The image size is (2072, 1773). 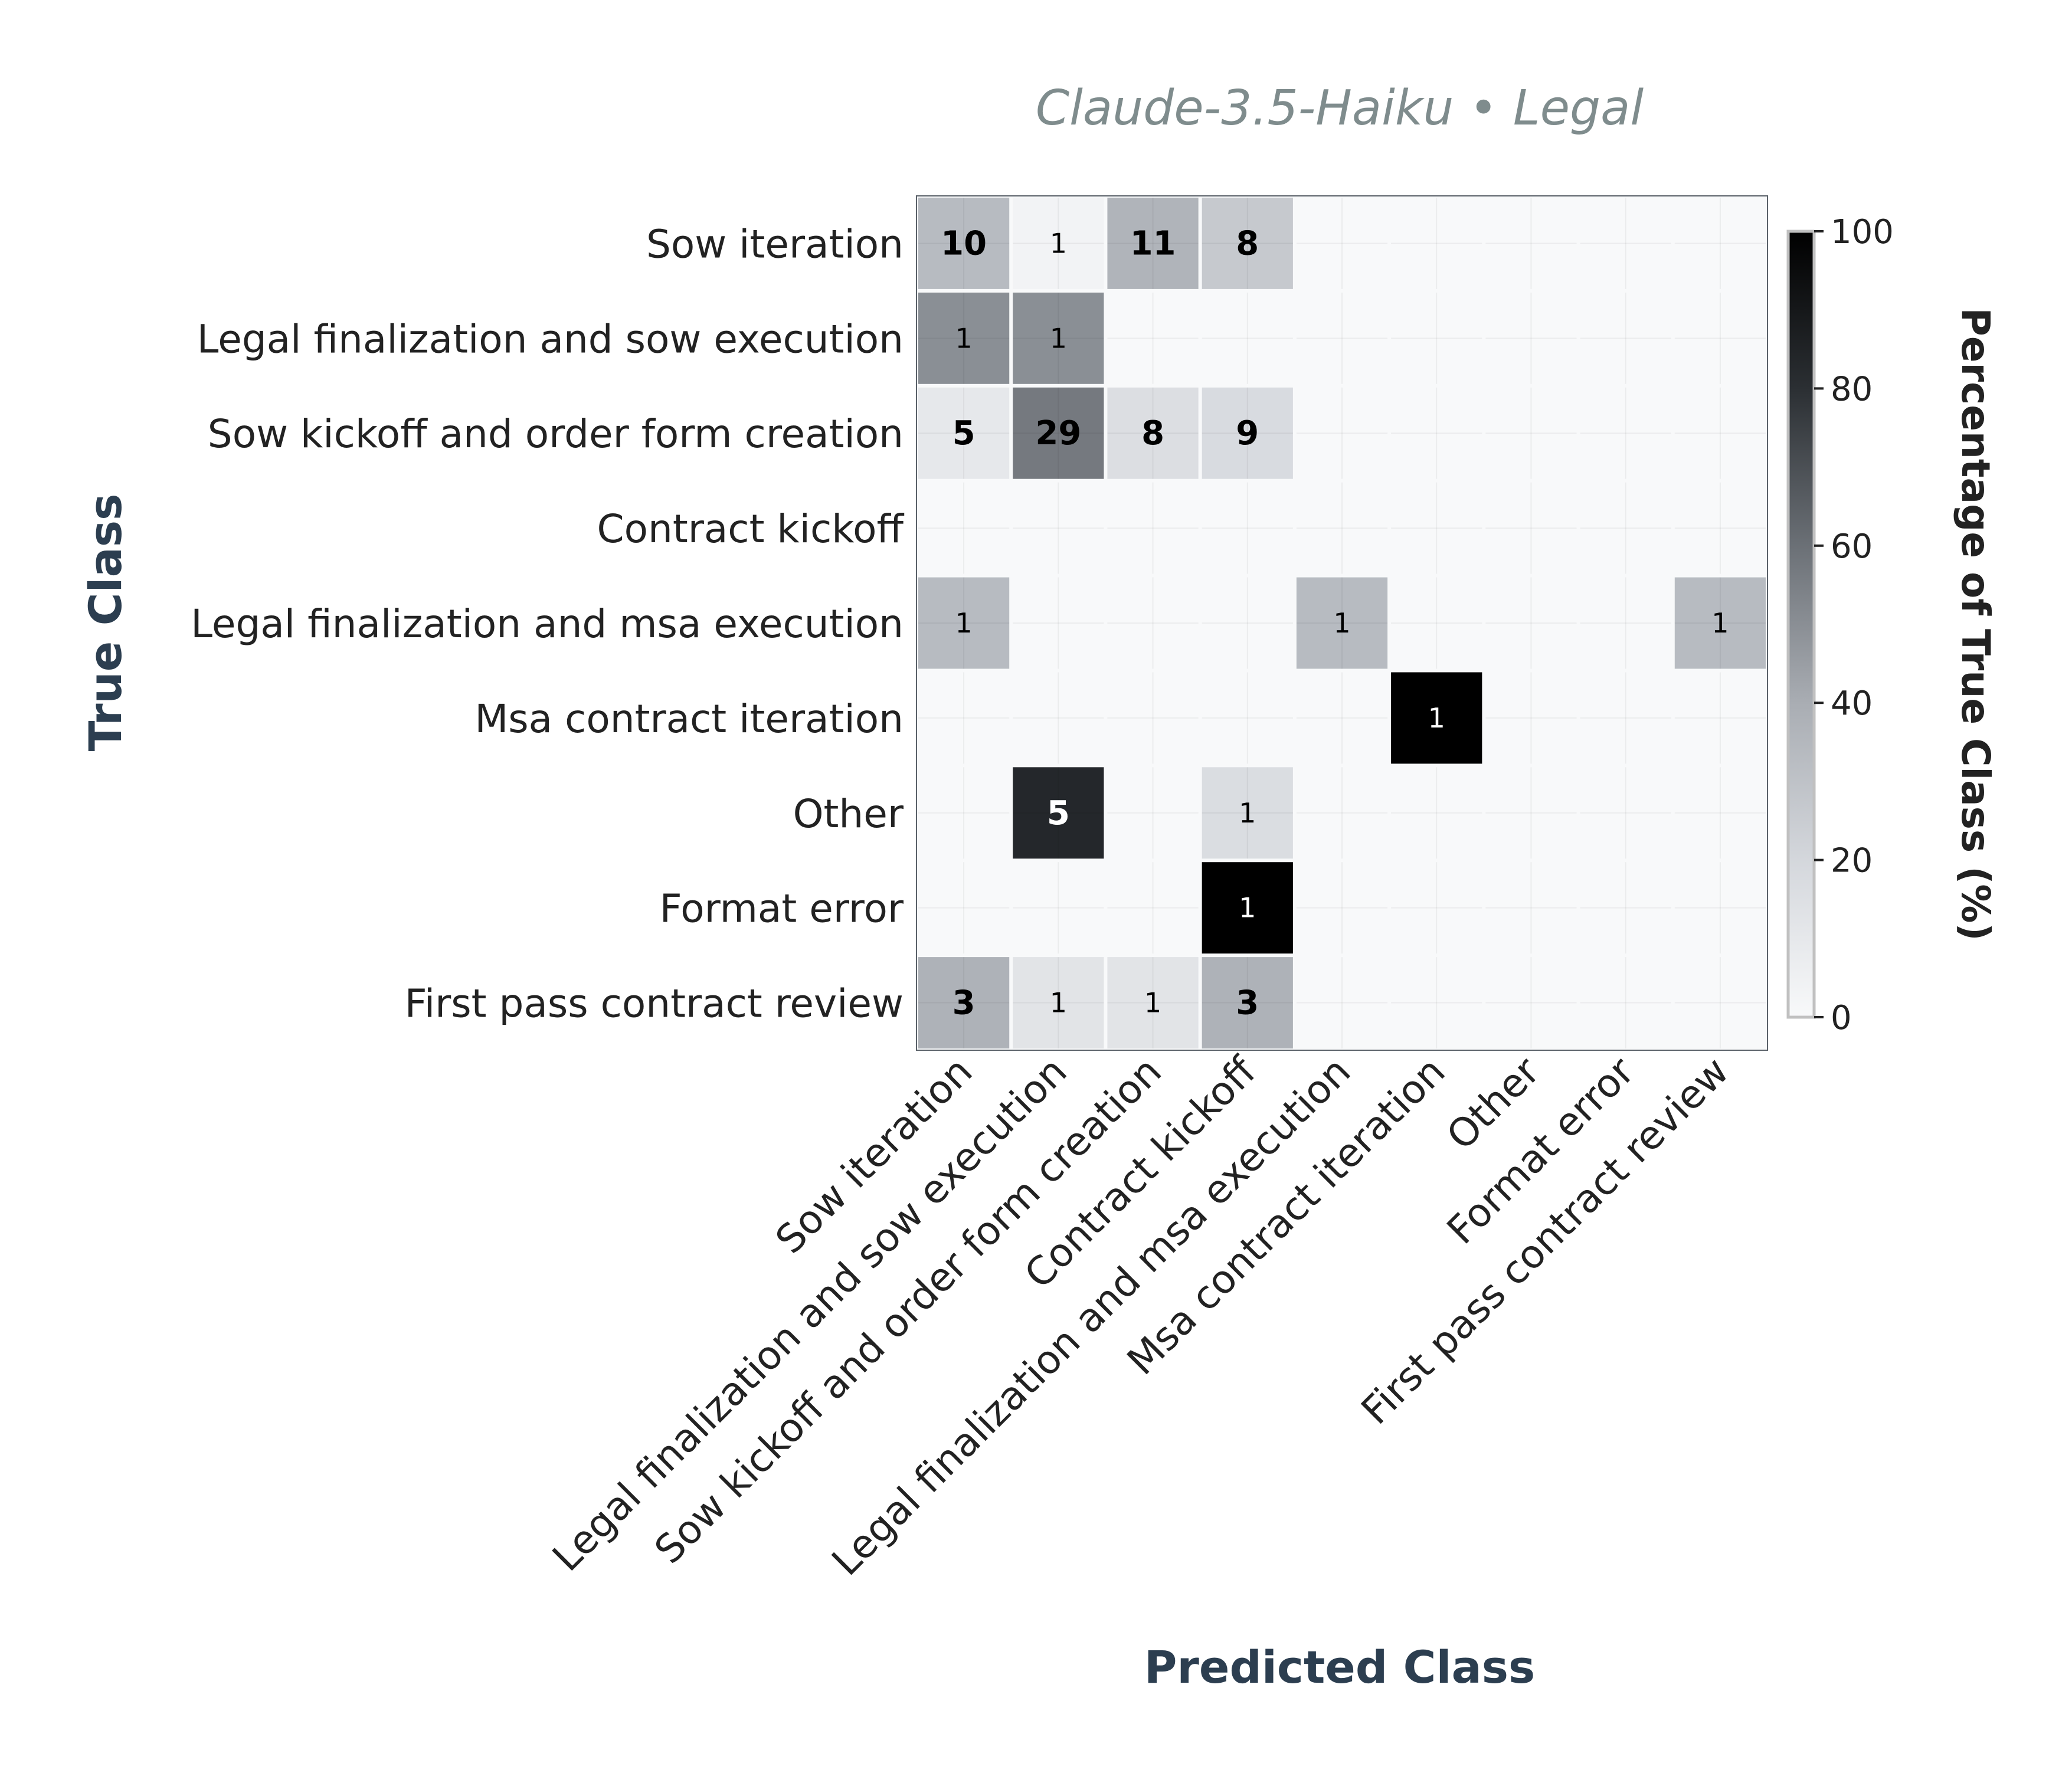 What do you see at coordinates (1841, 1018) in the screenshot?
I see `colorbar-tick-label: 0` at bounding box center [1841, 1018].